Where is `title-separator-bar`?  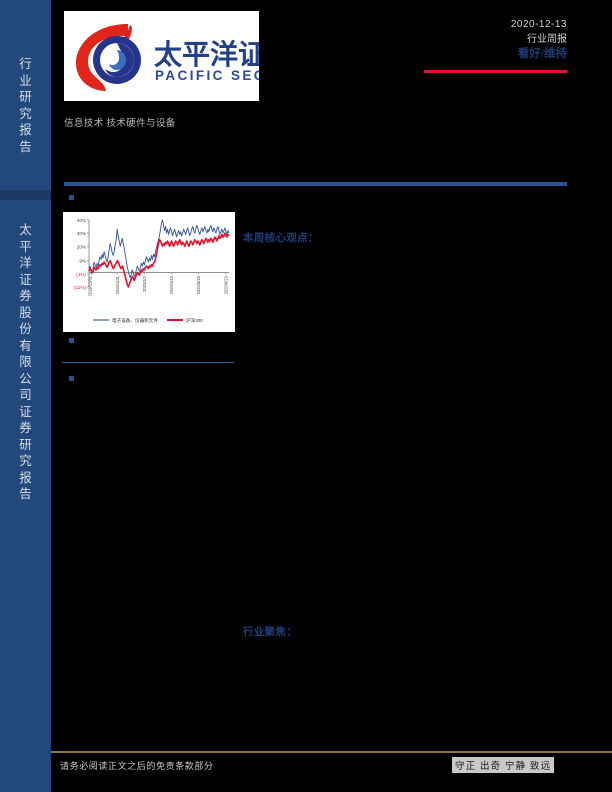 title-separator-bar is located at coordinates (315, 184).